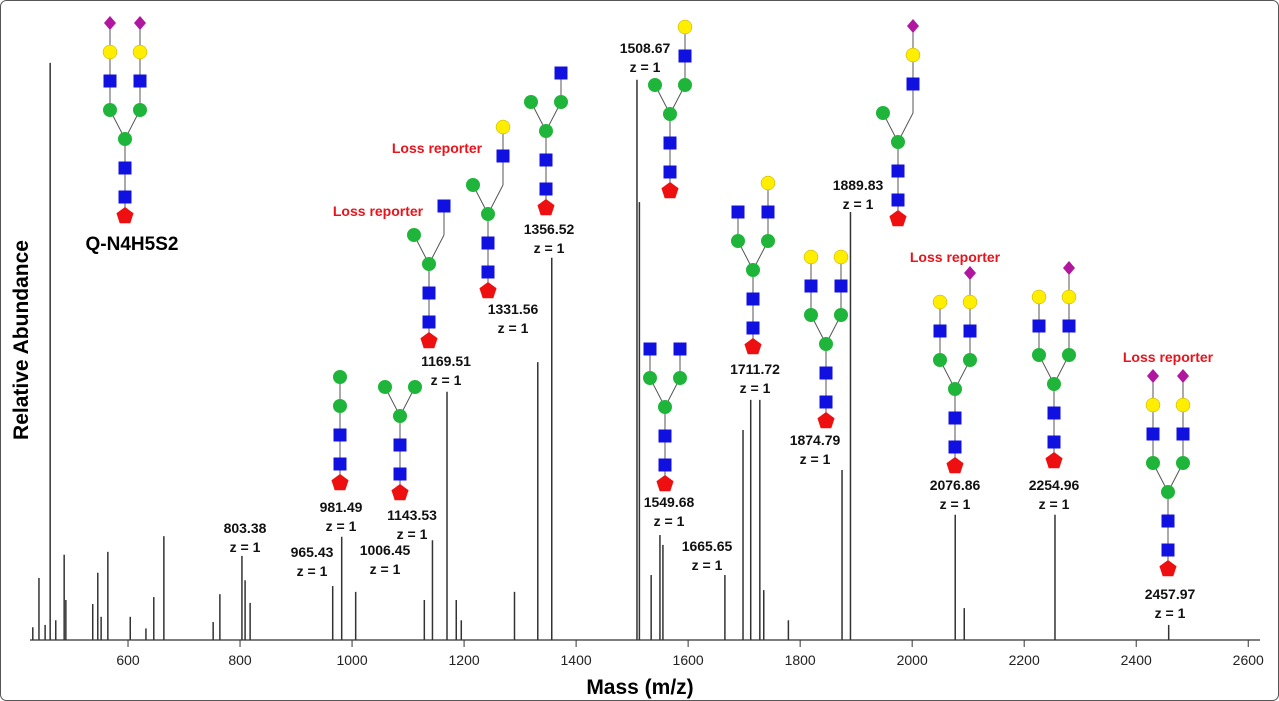 The height and width of the screenshot is (701, 1279). Describe the element at coordinates (513, 309) in the screenshot. I see `peak-label: 1331.56` at that location.